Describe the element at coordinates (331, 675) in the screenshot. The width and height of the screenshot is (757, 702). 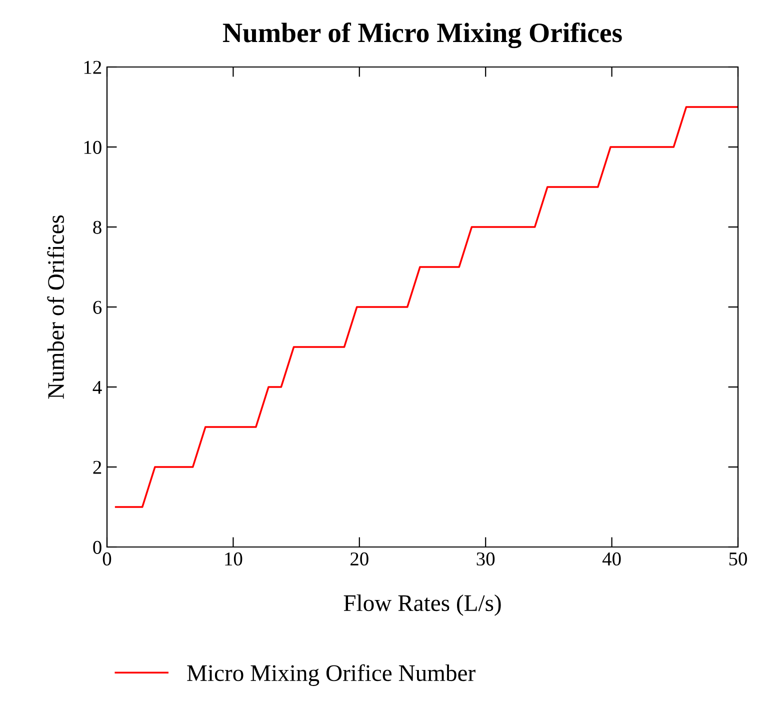
I see `legend-label: Micro Mixing Orifice Number` at that location.